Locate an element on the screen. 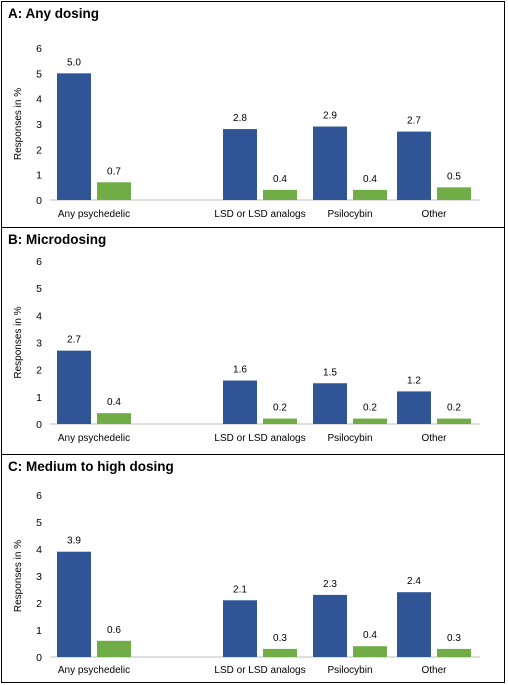  data-label: 5.0 is located at coordinates (74, 62).